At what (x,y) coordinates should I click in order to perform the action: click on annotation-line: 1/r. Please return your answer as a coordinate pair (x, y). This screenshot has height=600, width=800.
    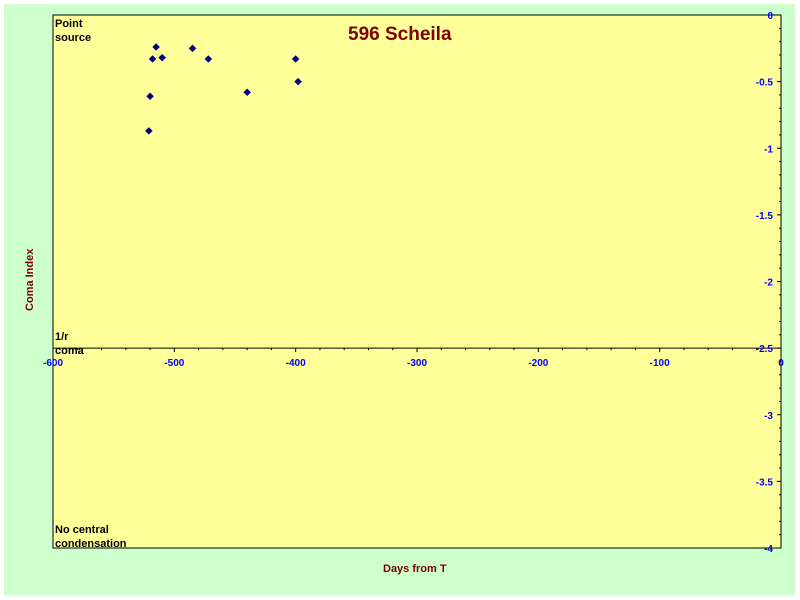
    Looking at the image, I should click on (62, 337).